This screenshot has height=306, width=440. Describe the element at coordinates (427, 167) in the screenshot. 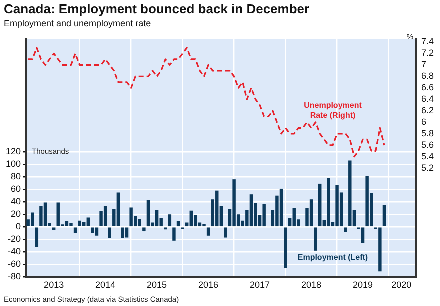

I see `y2-tick-label: 5.2` at that location.